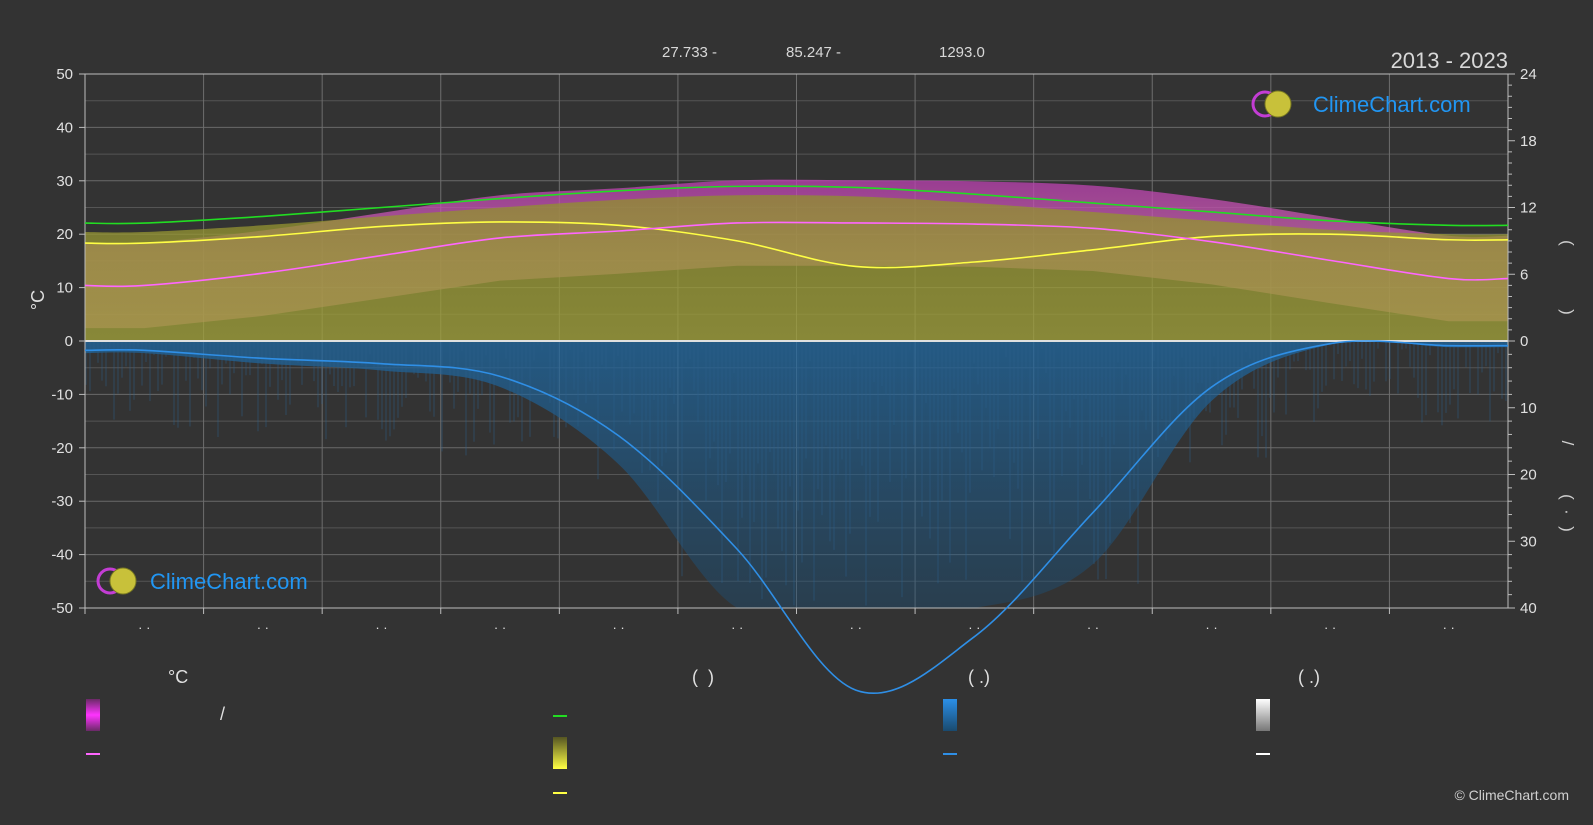 The image size is (1593, 825). Describe the element at coordinates (1361, 104) in the screenshot. I see `logo-top: ClimeChart.com` at that location.